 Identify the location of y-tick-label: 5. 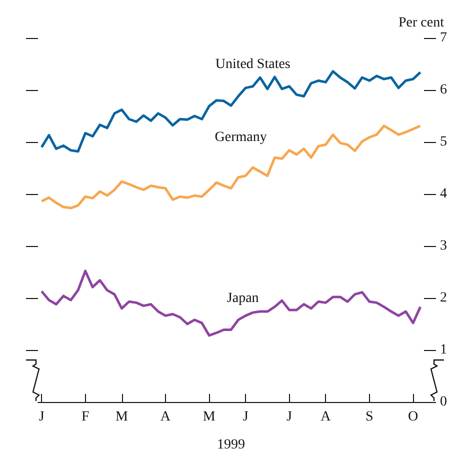
(443, 142).